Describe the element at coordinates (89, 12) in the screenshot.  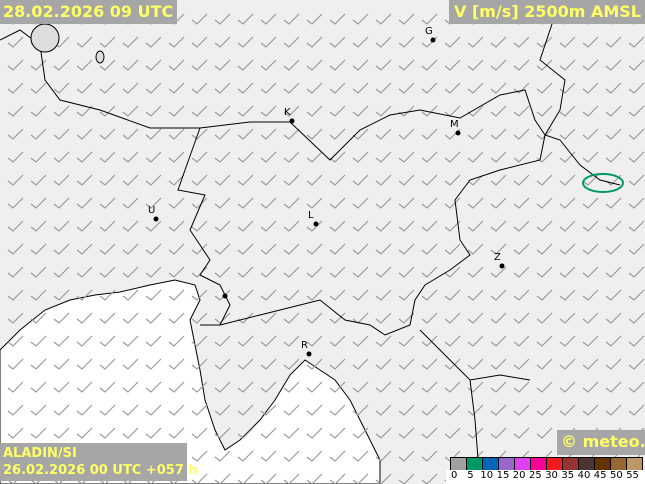
I see `valid-time-label: 28.02.2026 09 UTC` at that location.